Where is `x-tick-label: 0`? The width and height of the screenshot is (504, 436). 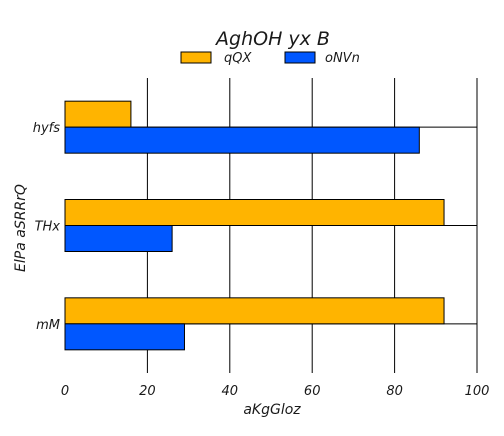 x-tick-label: 0 is located at coordinates (65, 391).